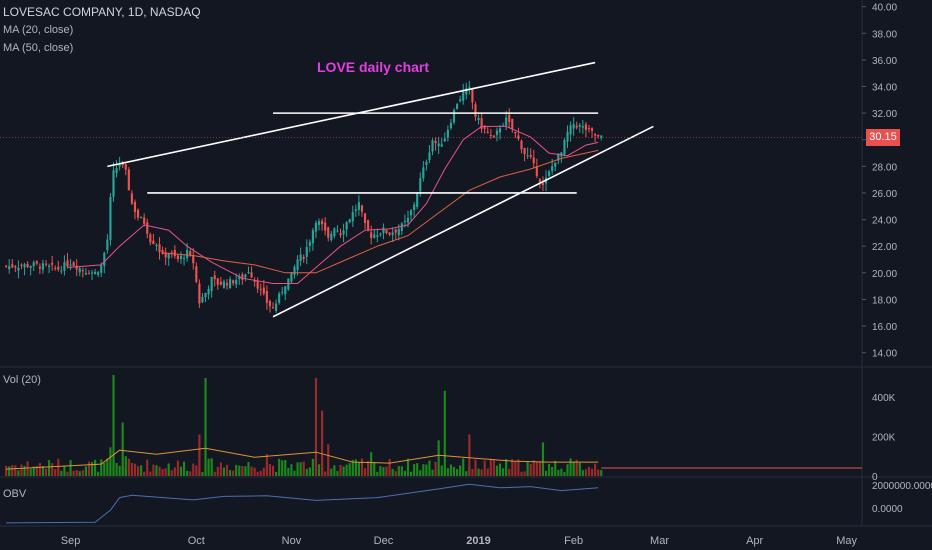 The height and width of the screenshot is (550, 932). Describe the element at coordinates (38, 48) in the screenshot. I see `ma50-legend: MA (50, close)` at that location.